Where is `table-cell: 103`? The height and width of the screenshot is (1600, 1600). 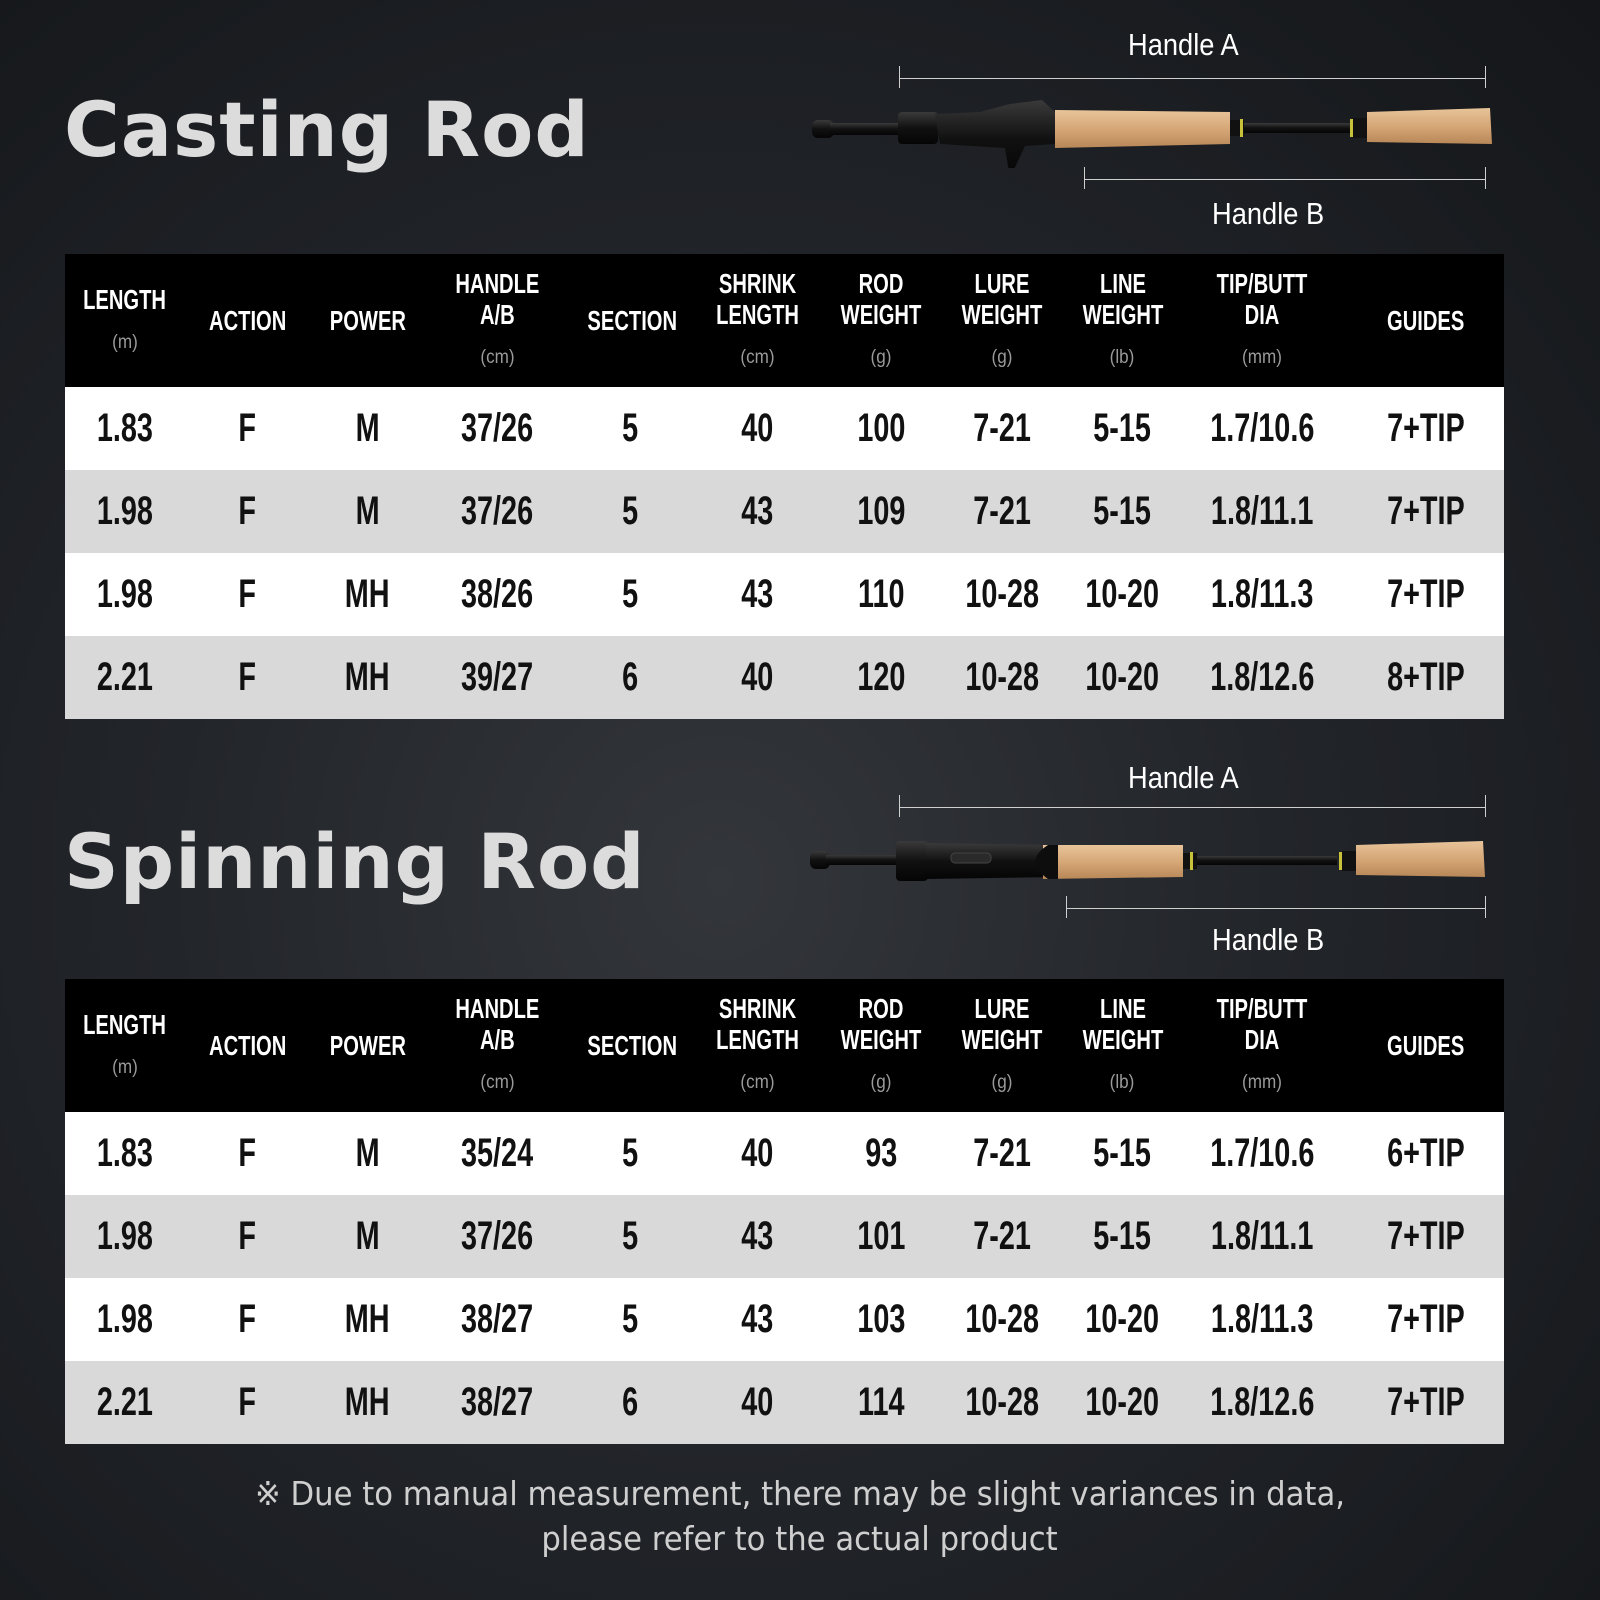
table-cell: 103 is located at coordinates (881, 1319).